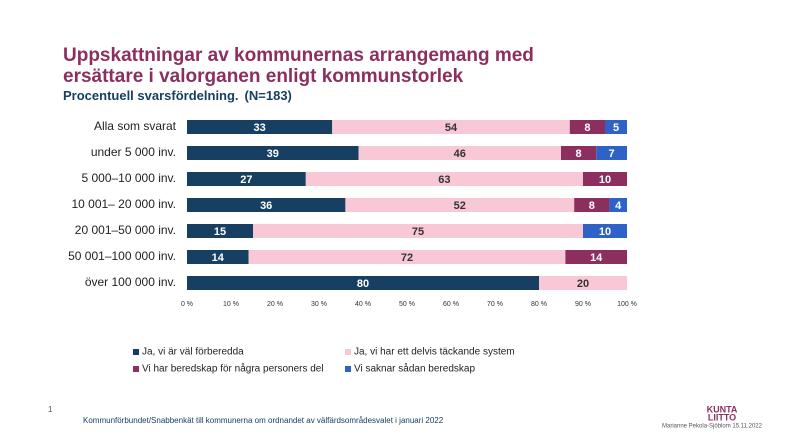 This screenshot has width=790, height=444. What do you see at coordinates (451, 304) in the screenshot?
I see `x-tick-label: 60 %` at bounding box center [451, 304].